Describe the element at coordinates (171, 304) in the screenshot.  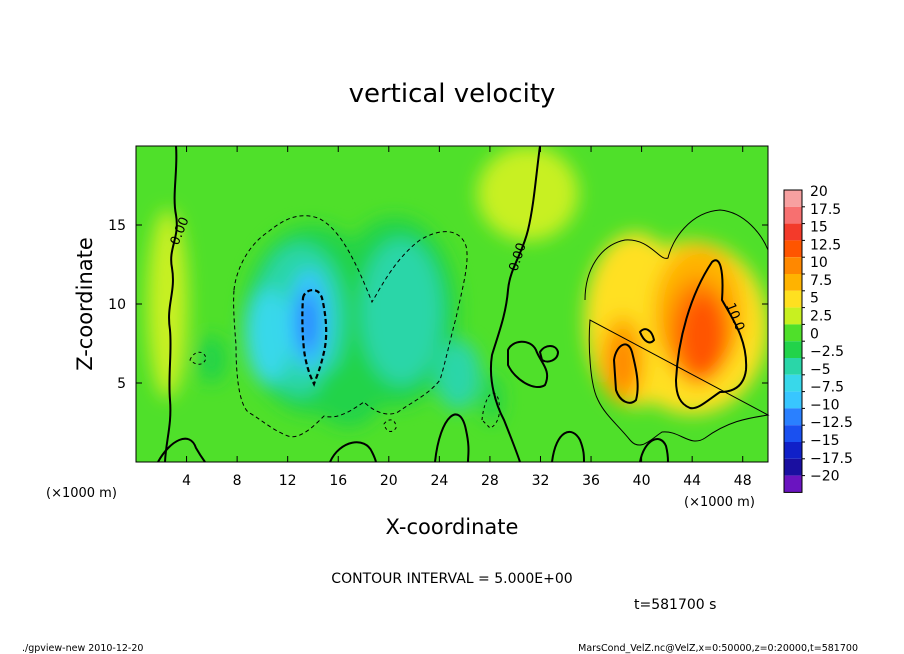
I see `zero-contour-left` at that location.